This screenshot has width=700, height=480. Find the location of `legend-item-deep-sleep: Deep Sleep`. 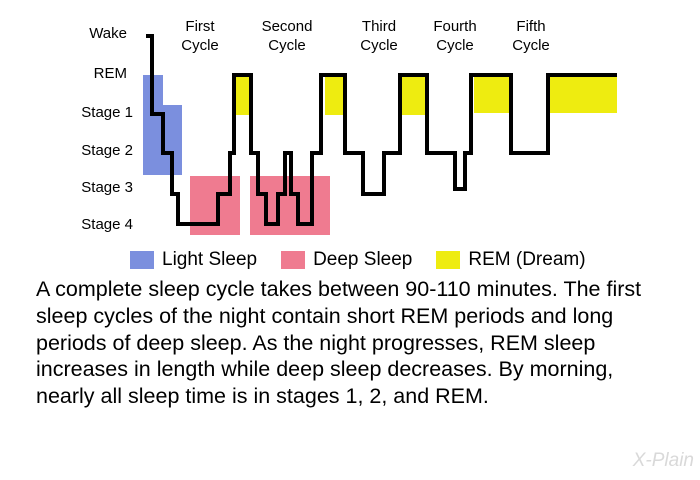

legend-item-deep-sleep: Deep Sleep is located at coordinates (346, 260).